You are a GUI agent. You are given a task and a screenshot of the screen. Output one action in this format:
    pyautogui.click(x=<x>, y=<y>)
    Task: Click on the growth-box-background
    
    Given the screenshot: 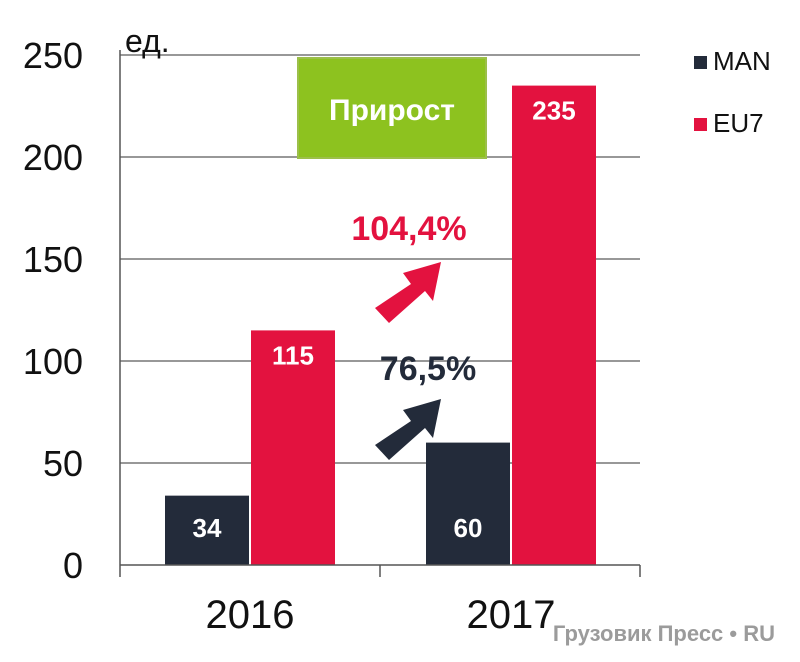 What is the action you would take?
    pyautogui.click(x=392, y=108)
    